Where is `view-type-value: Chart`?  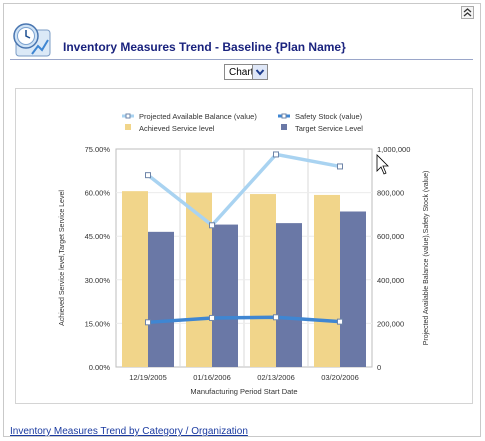
view-type-value: Chart is located at coordinates (241, 72).